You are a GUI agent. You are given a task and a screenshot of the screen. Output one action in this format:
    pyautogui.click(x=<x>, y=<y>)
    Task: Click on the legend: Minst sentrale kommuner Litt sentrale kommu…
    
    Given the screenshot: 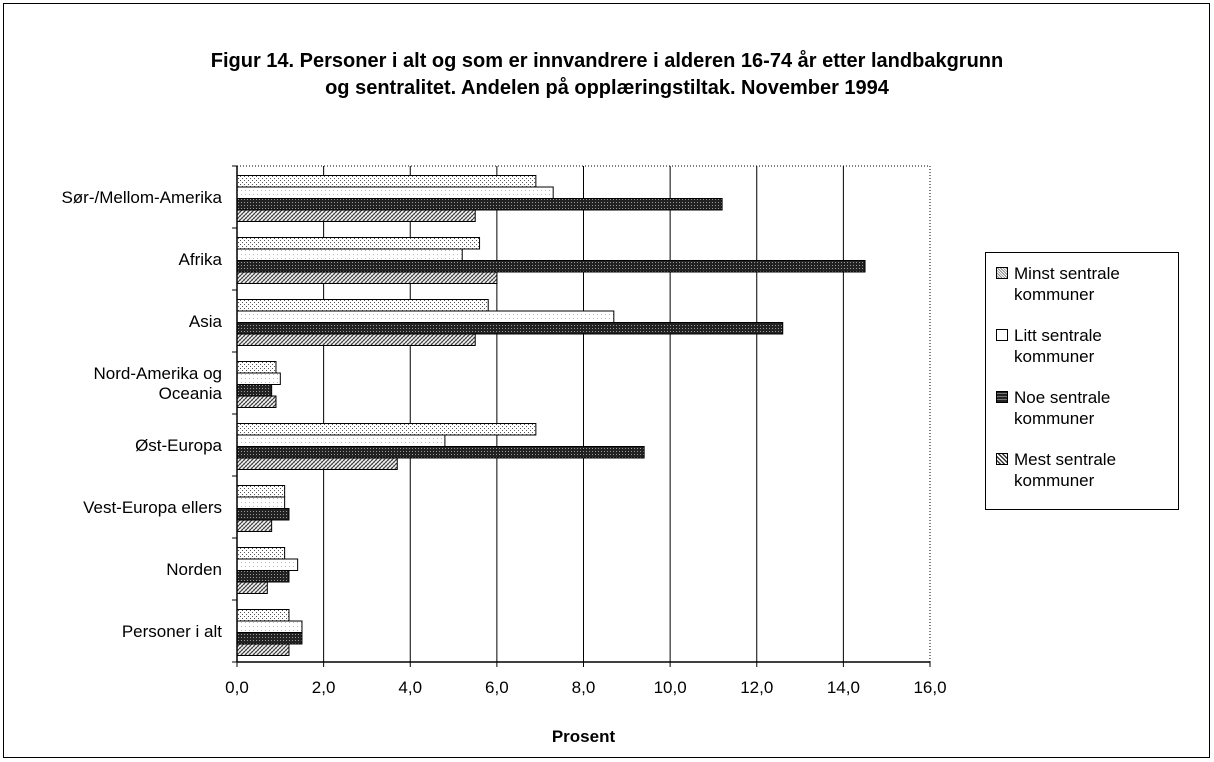 What is the action you would take?
    pyautogui.click(x=1082, y=381)
    